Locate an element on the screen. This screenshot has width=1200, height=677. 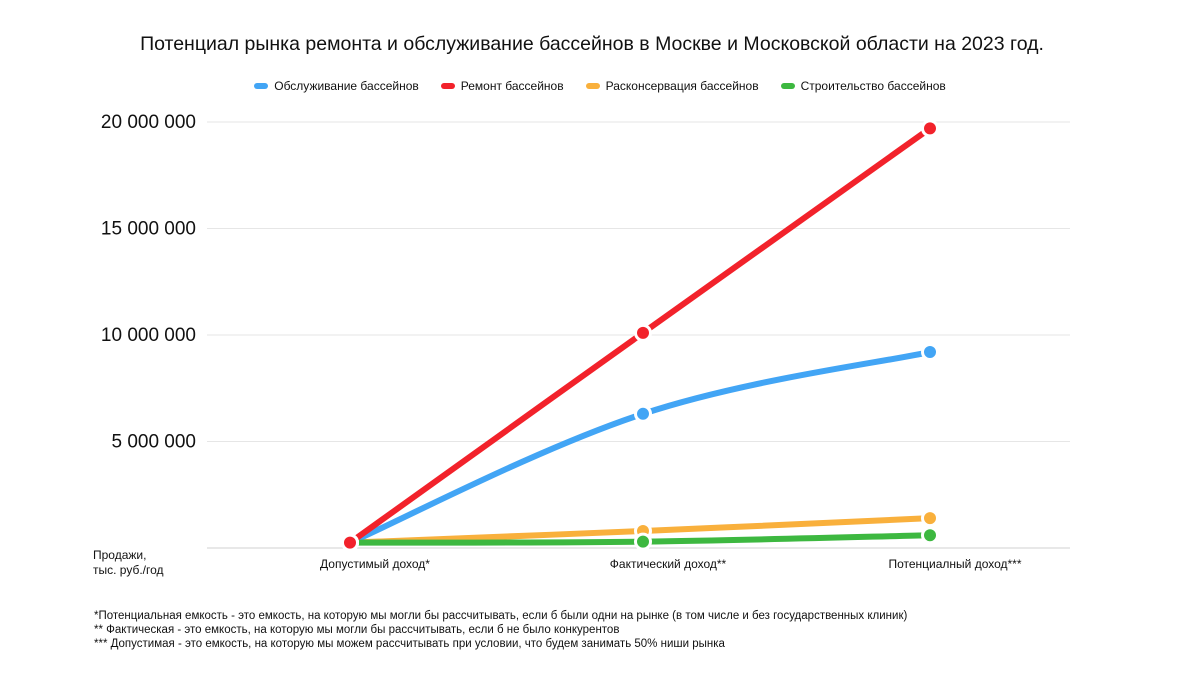
y-tick-label: 20 000 000 is located at coordinates (148, 122).